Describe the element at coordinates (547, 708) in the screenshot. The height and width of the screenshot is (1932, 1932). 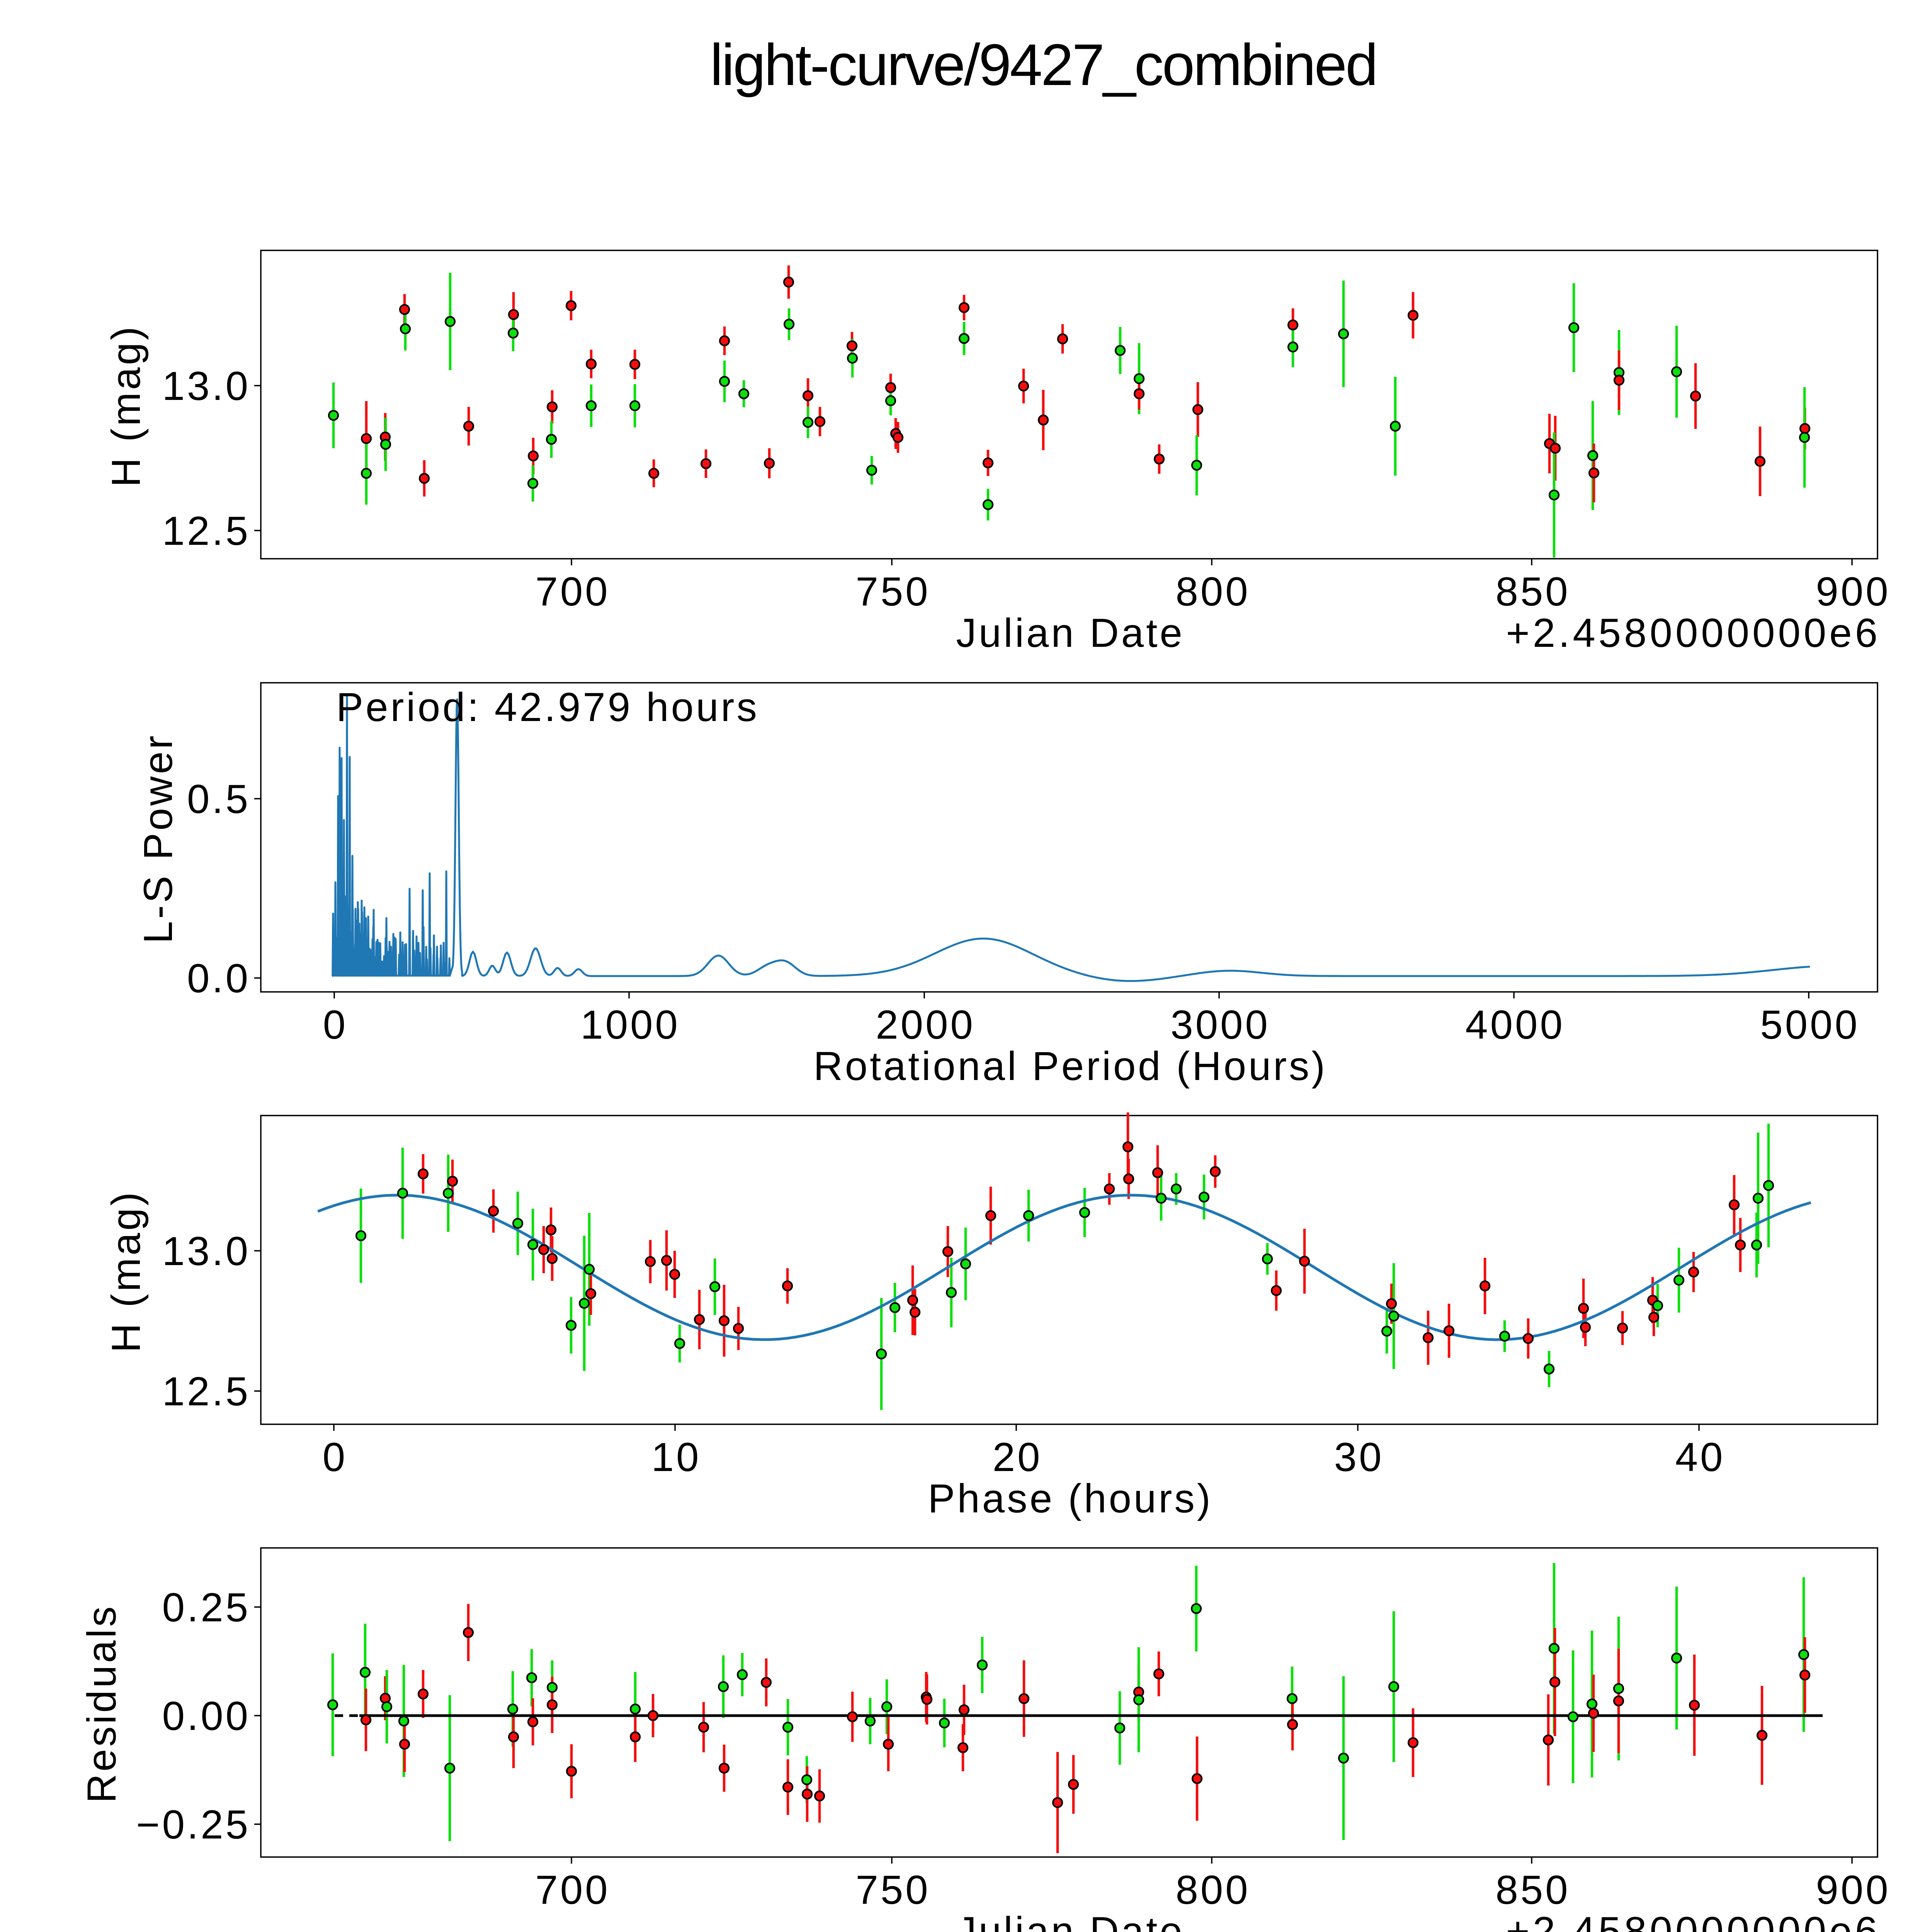
I see `svg-text: Period: 42.979 hours` at that location.